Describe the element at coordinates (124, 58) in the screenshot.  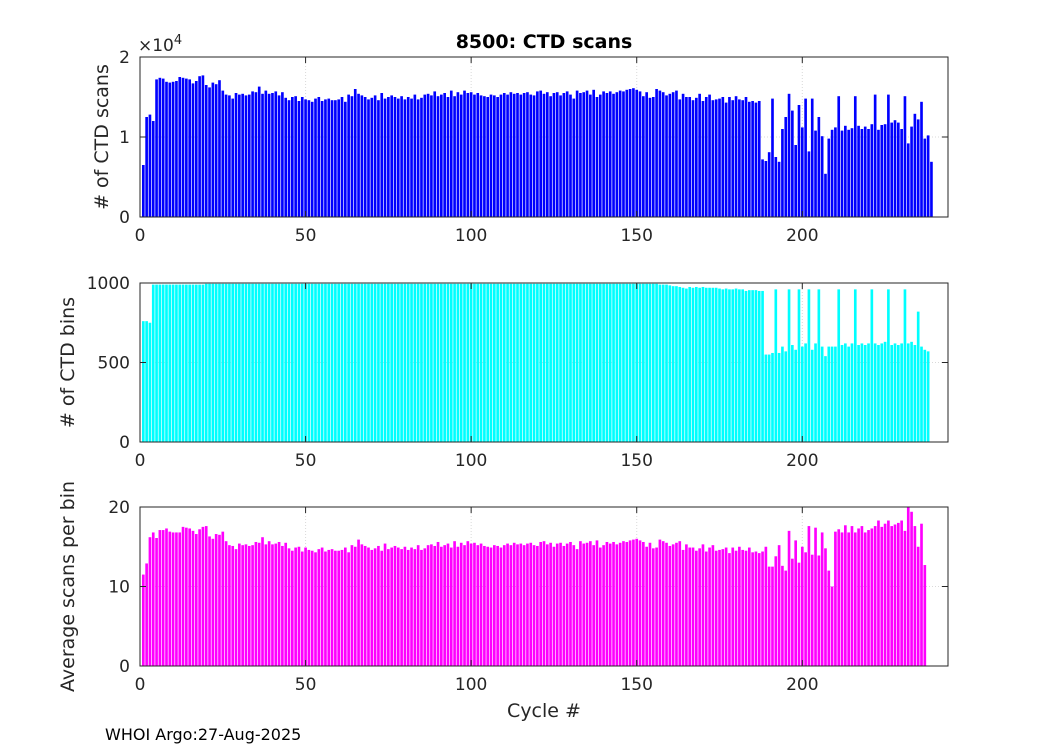
I see `y-tick-label: 2` at that location.